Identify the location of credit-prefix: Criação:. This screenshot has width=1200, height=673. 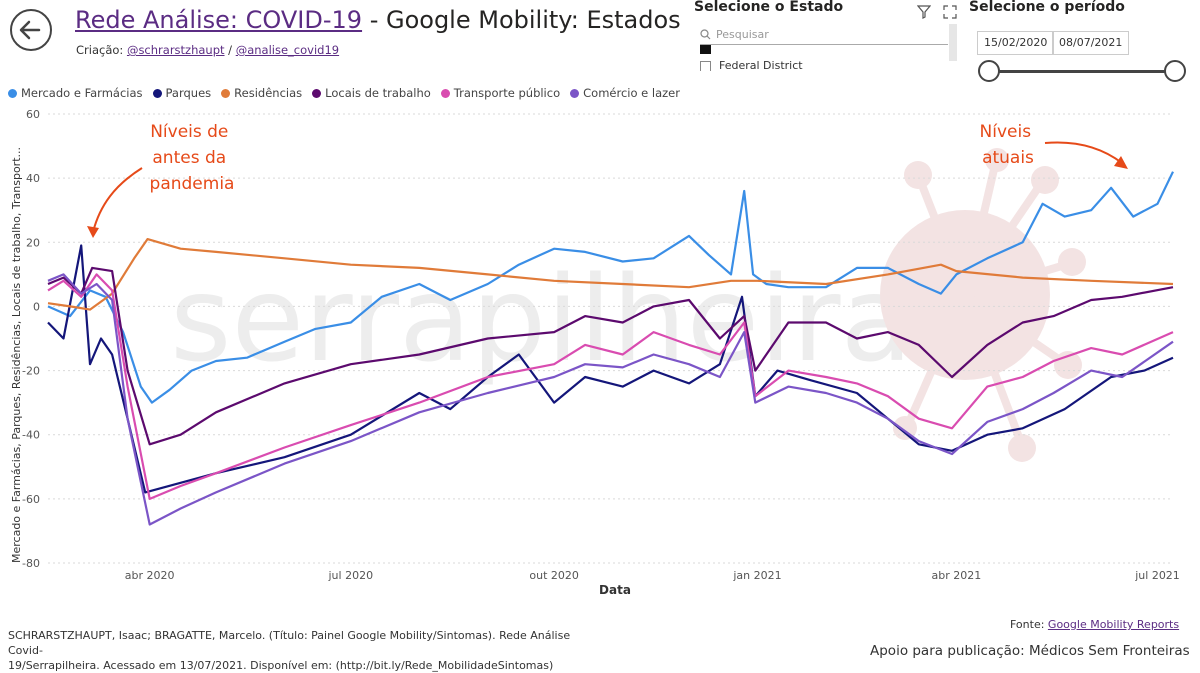
(101, 50).